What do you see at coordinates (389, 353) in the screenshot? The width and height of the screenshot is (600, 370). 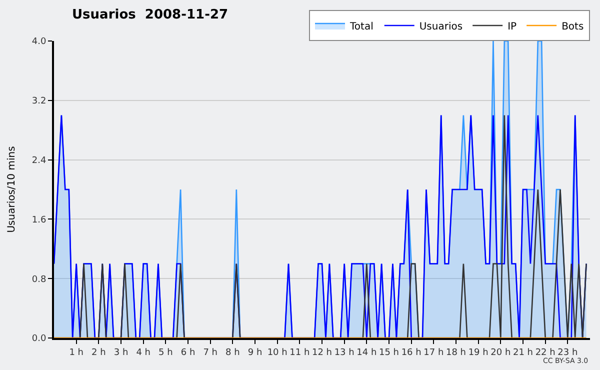 I see `x-tick-label: 15 h` at bounding box center [389, 353].